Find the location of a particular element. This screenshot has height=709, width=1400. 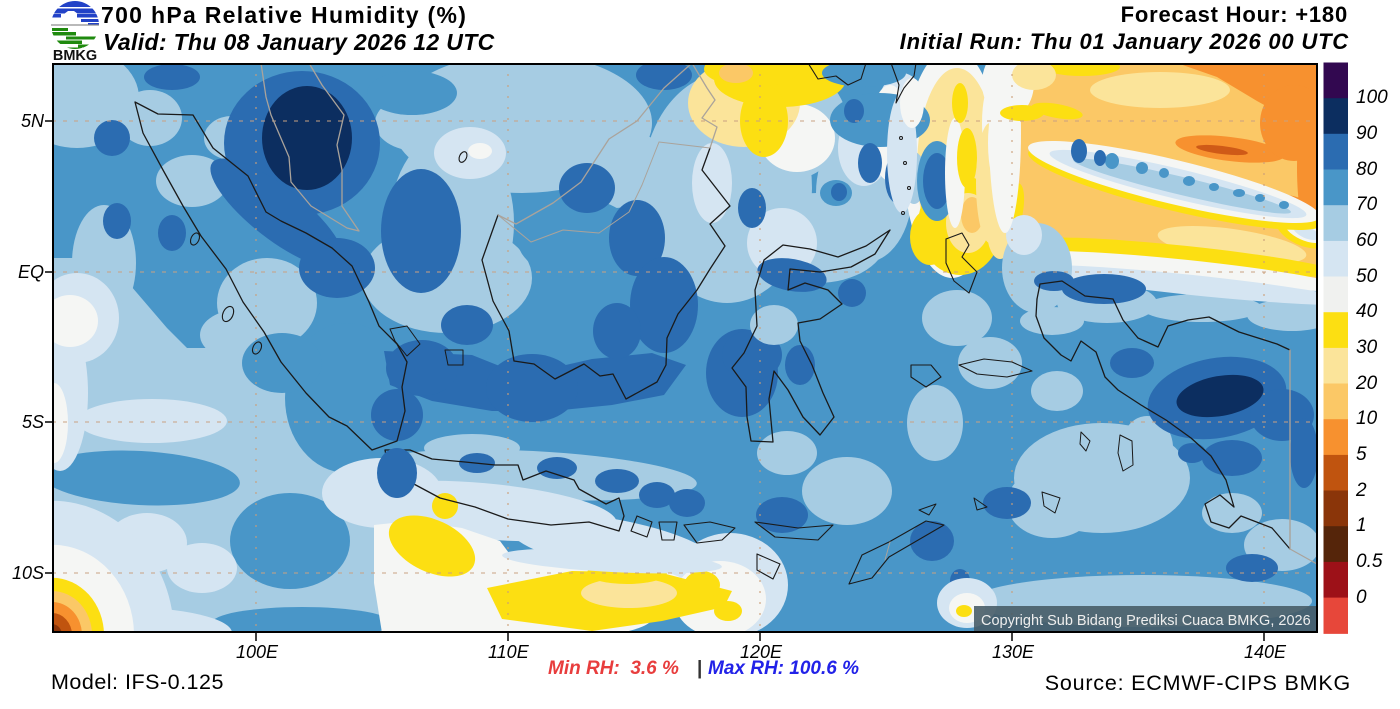

svg-text: BMKG is located at coordinates (75, 55).